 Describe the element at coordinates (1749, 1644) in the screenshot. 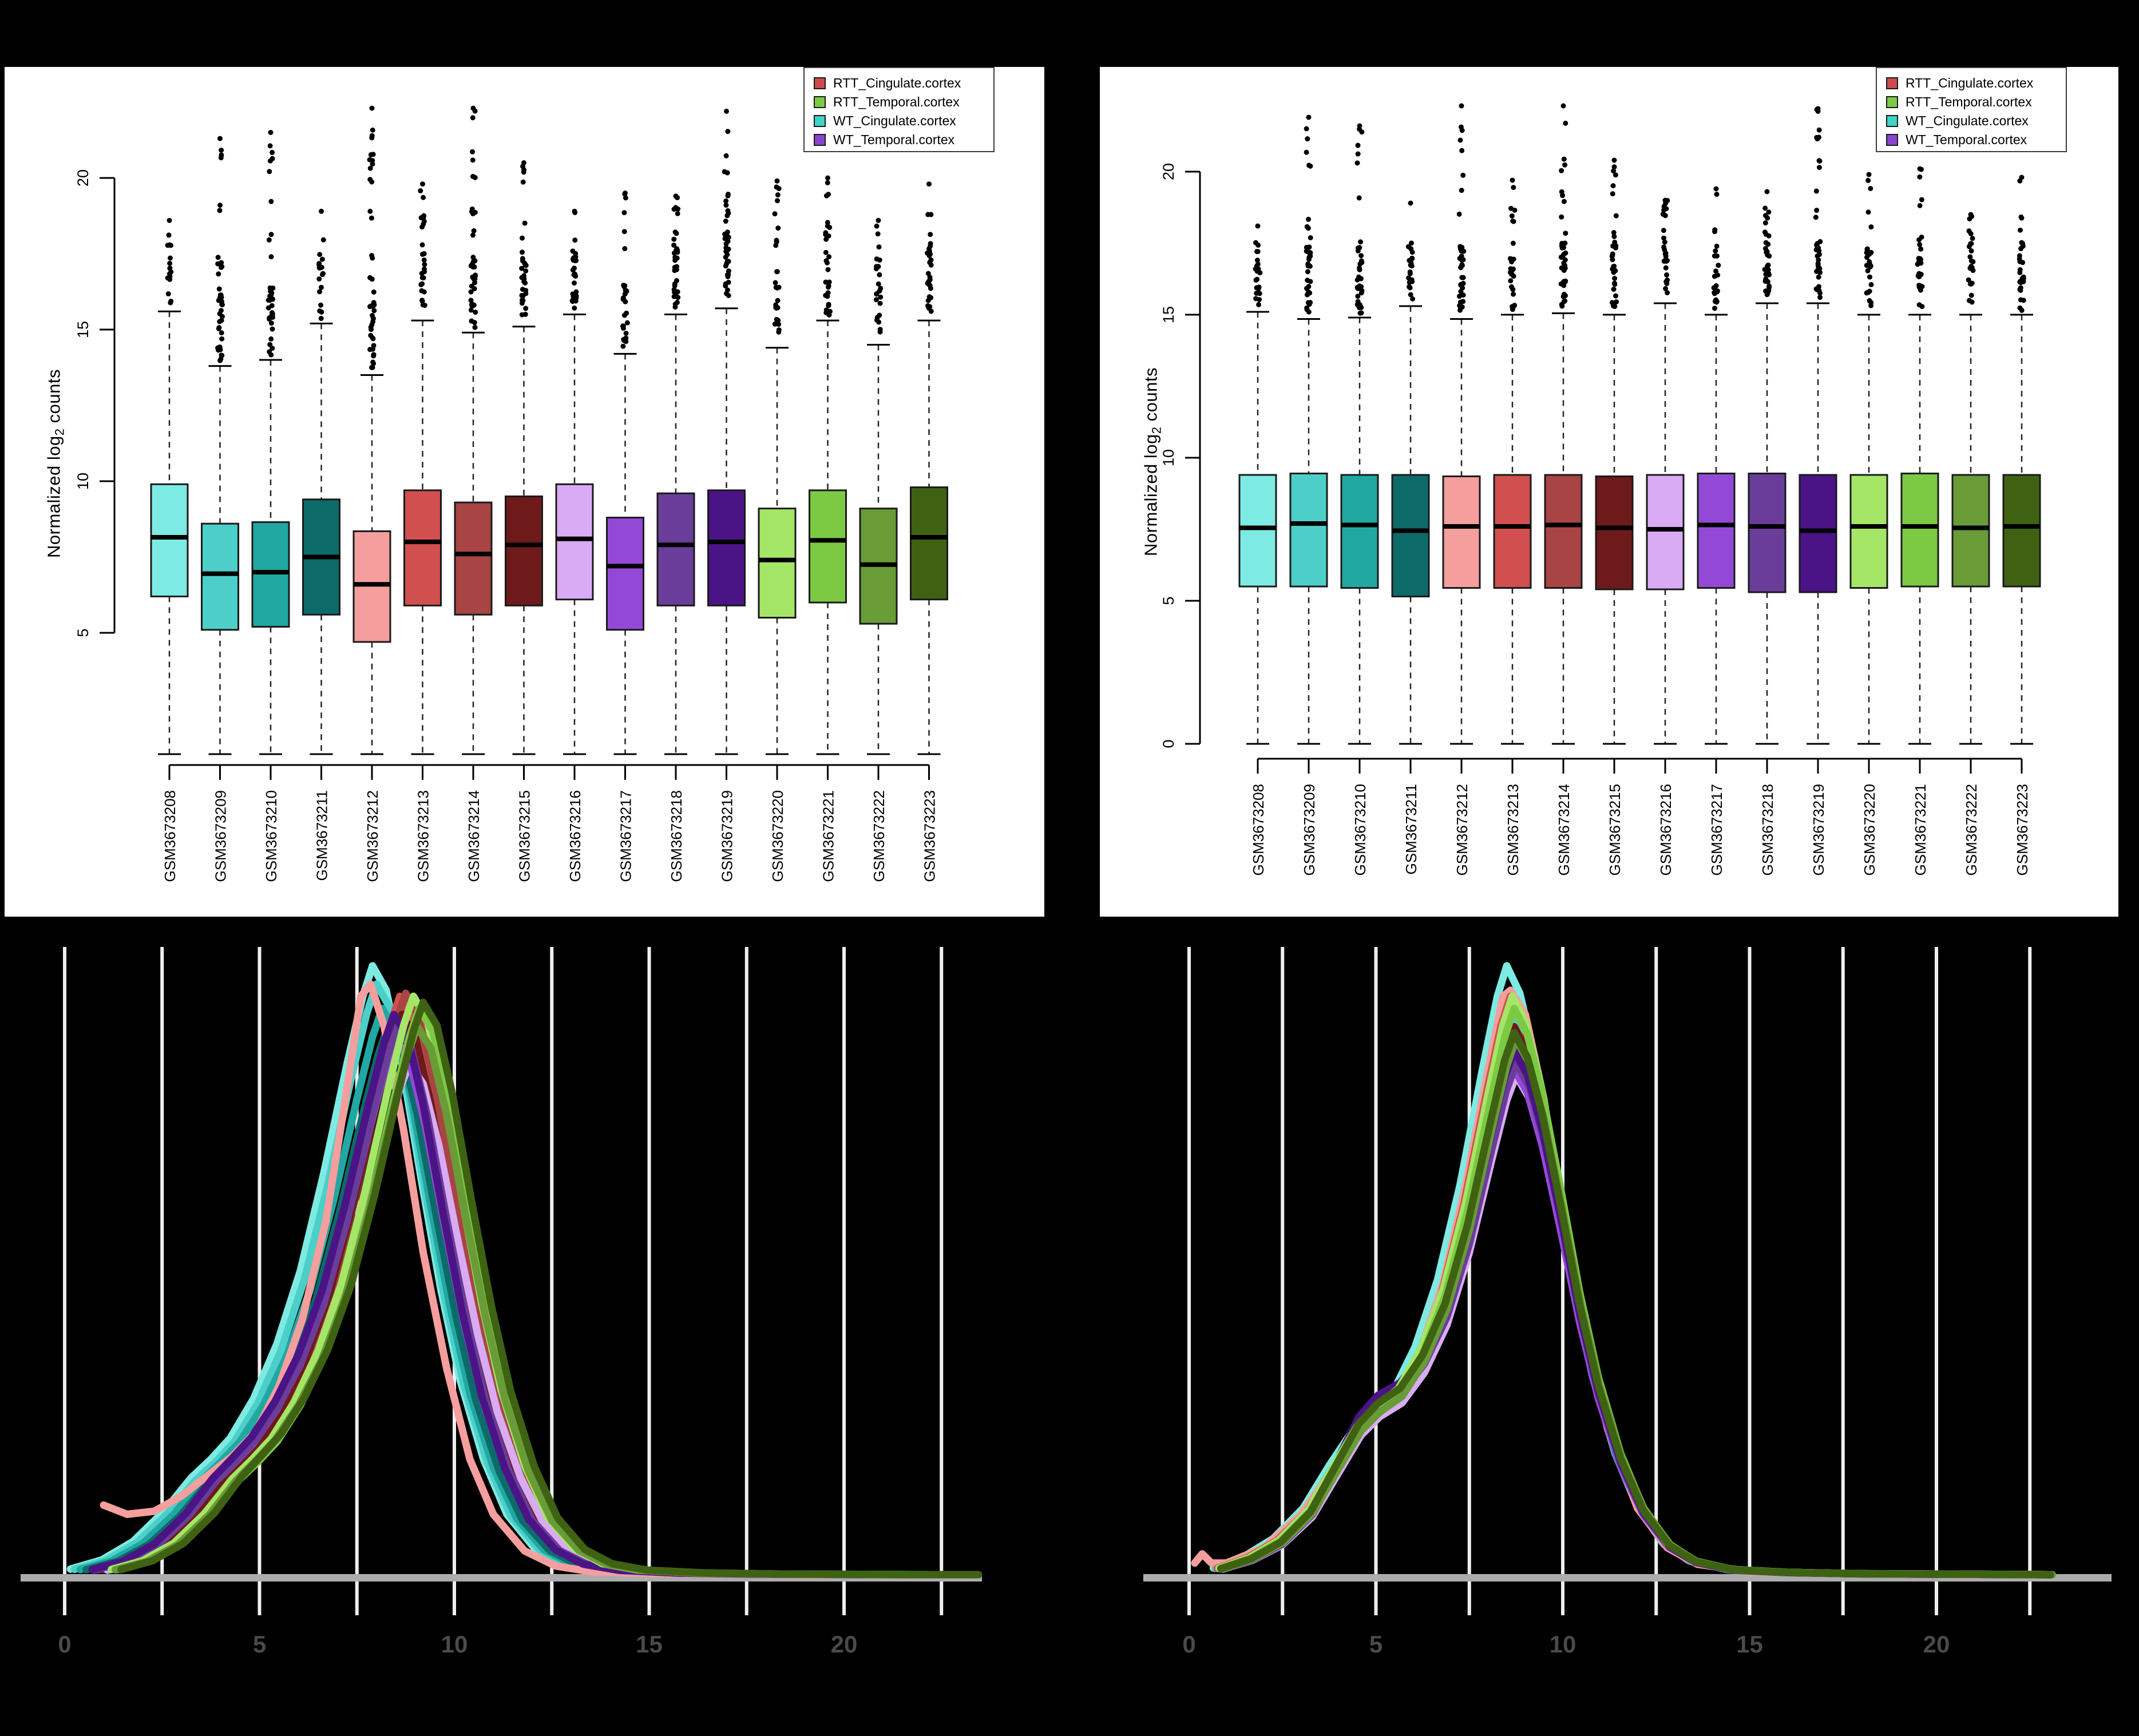

I see `x-tick-label: 15` at that location.